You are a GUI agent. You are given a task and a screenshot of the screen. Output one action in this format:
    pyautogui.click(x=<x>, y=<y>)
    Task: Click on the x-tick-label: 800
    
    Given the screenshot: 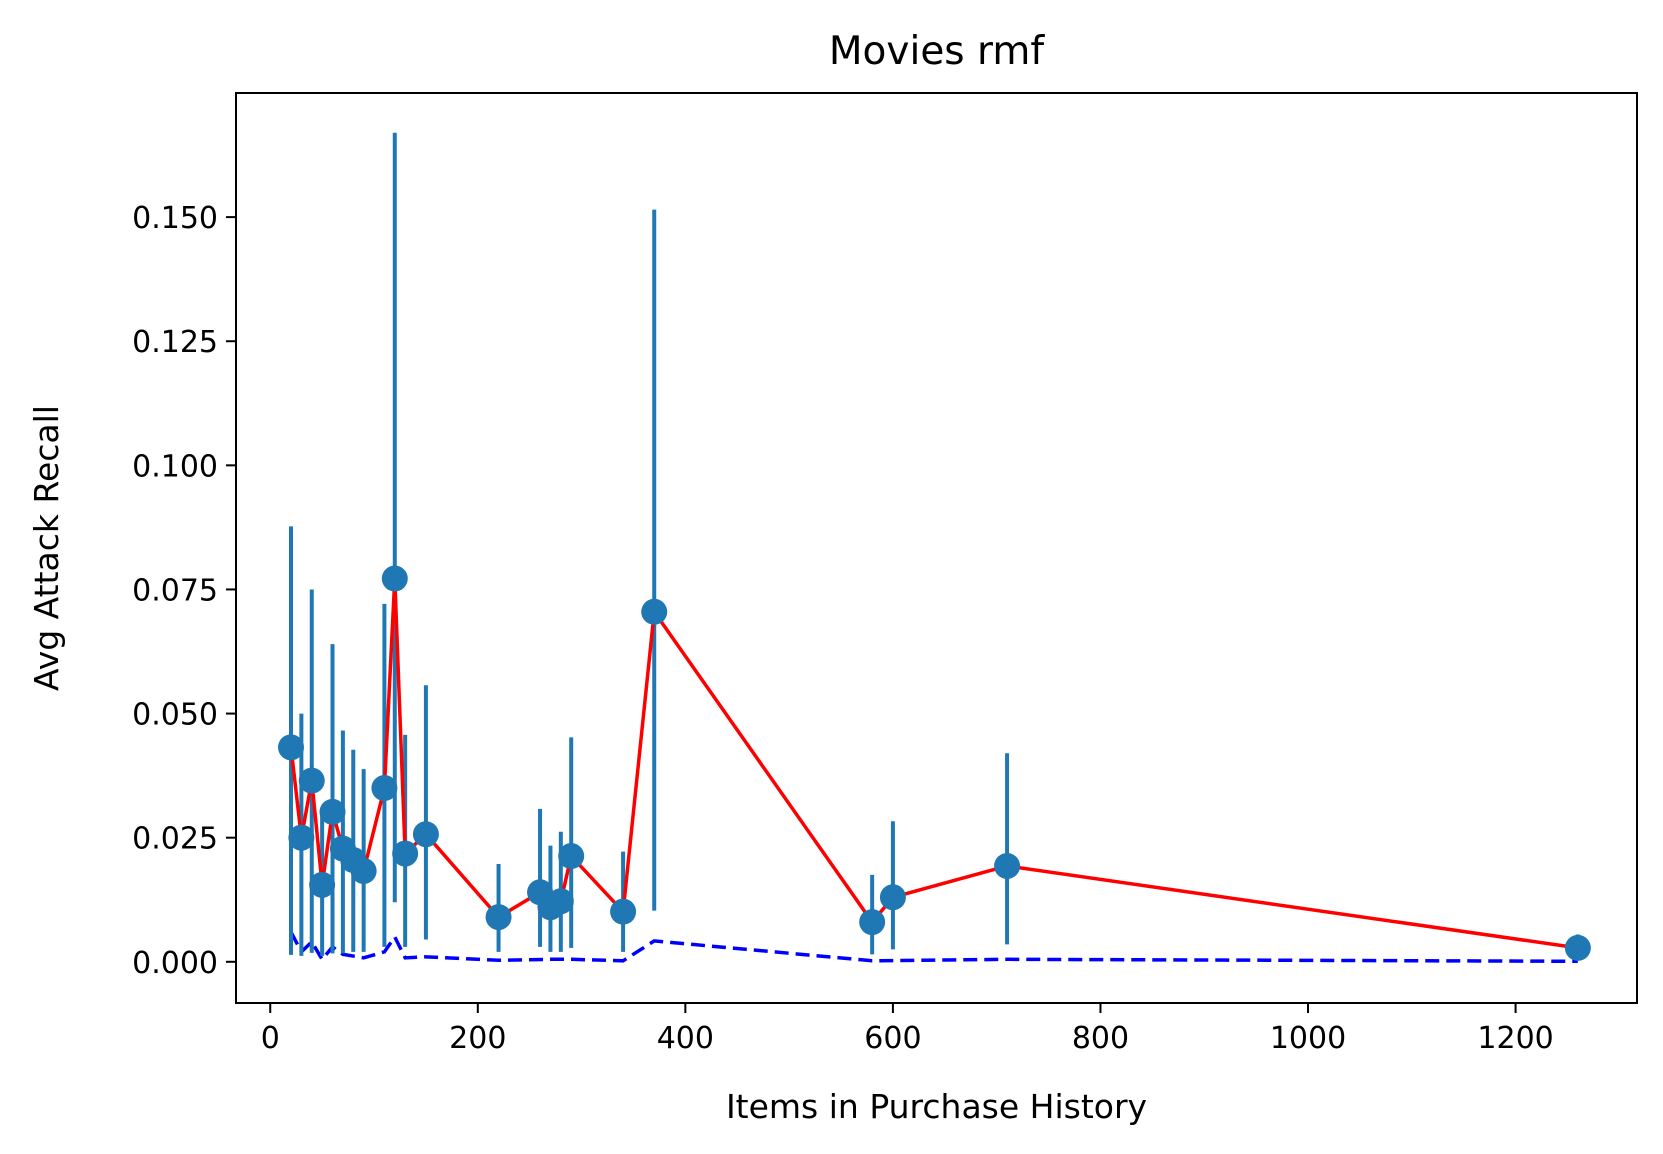 What is the action you would take?
    pyautogui.click(x=1100, y=1038)
    